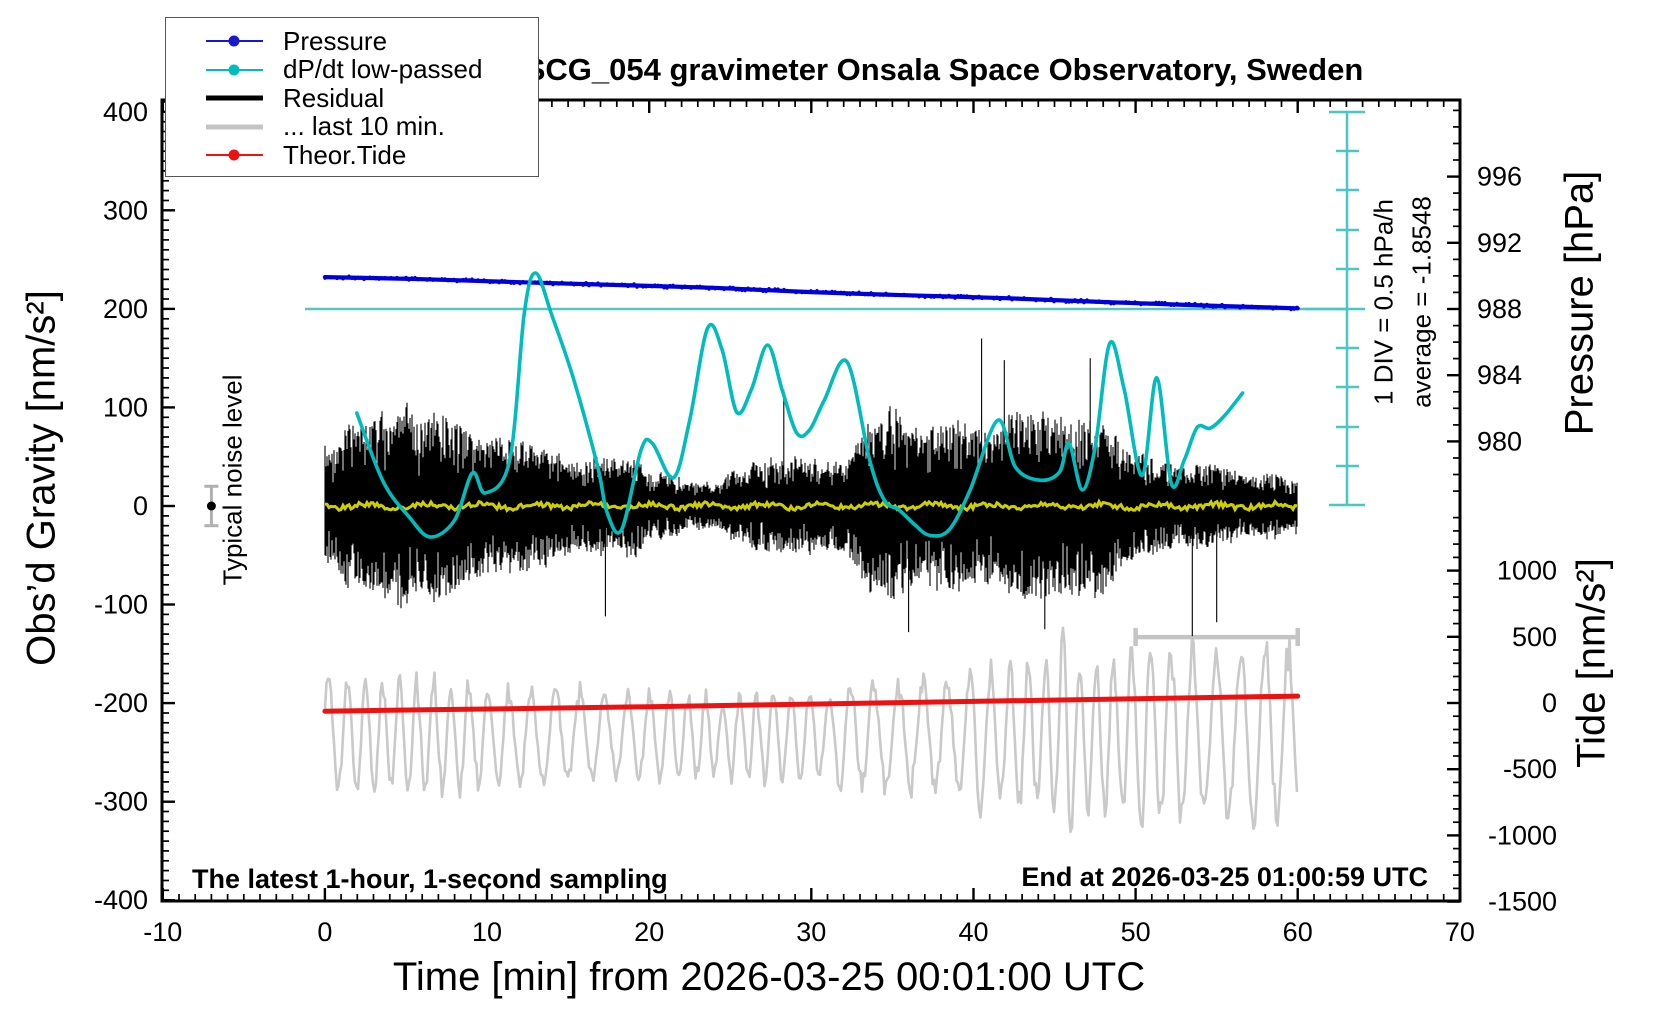 This screenshot has width=1660, height=1020. What do you see at coordinates (1579, 303) in the screenshot?
I see `pressure-axis-title: Pressure [hPa]` at bounding box center [1579, 303].